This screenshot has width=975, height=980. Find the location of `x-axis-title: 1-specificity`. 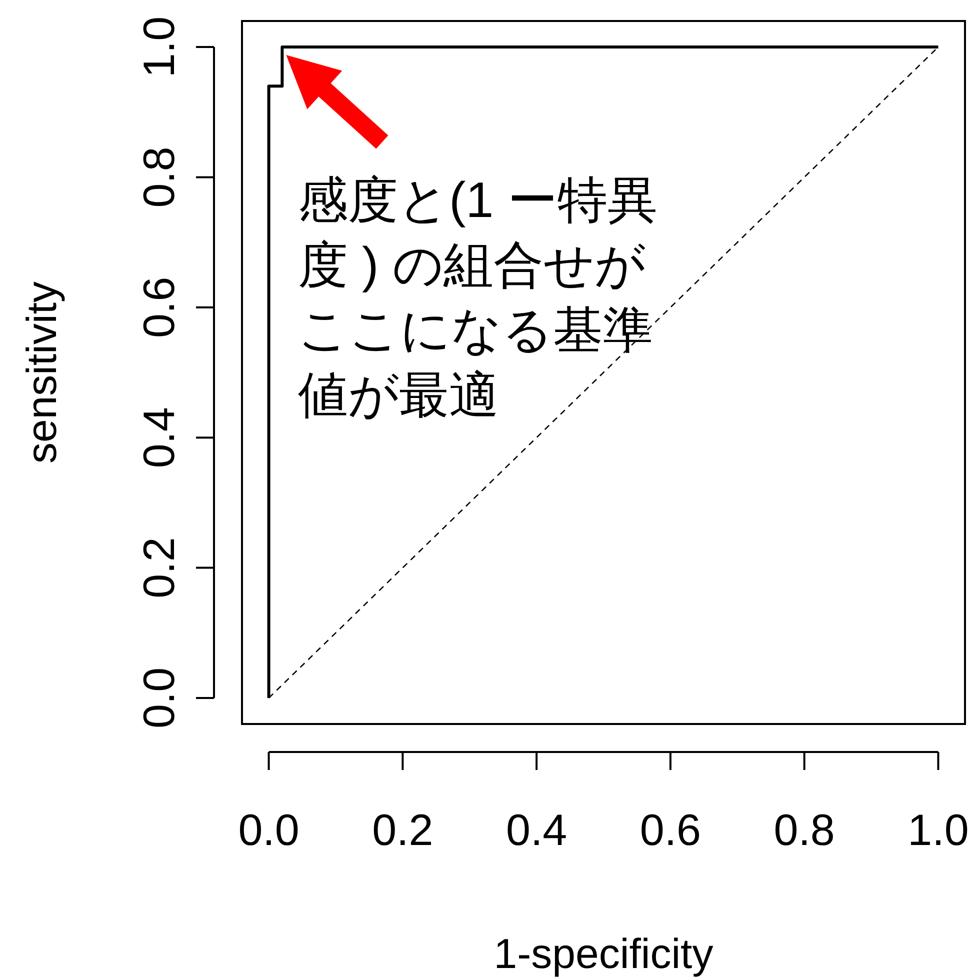

x-axis-title: 1-specificity is located at coordinates (604, 953).